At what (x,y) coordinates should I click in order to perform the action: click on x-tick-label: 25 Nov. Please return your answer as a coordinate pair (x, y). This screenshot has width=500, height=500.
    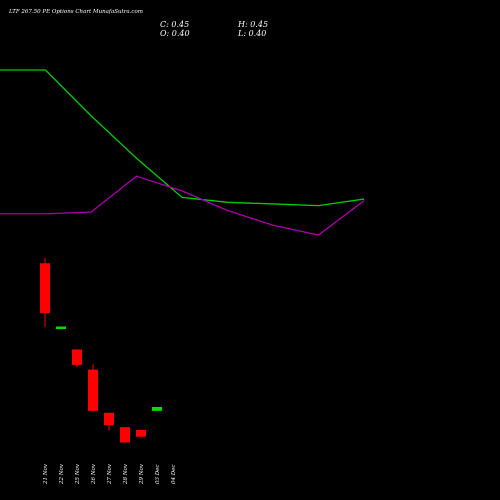
    Looking at the image, I should click on (78, 474).